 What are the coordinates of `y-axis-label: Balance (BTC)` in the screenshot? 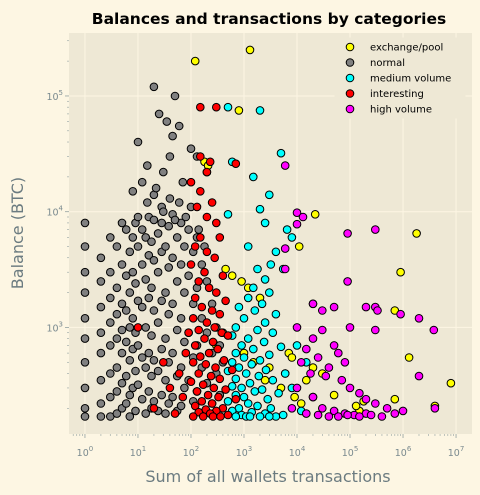 It's located at (17, 233).